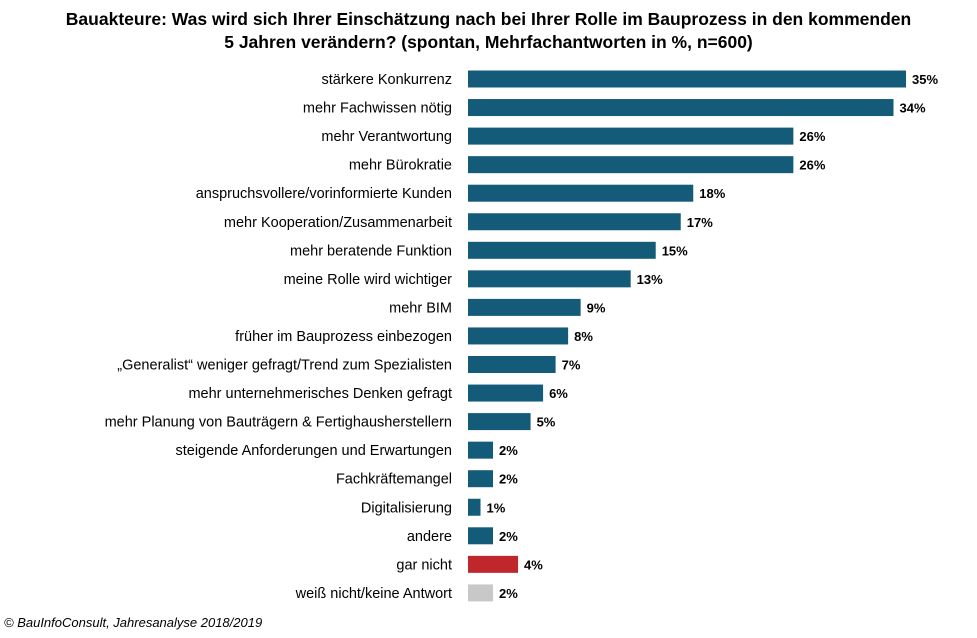 This screenshot has width=977, height=638. What do you see at coordinates (546, 422) in the screenshot?
I see `value-label: 5%` at bounding box center [546, 422].